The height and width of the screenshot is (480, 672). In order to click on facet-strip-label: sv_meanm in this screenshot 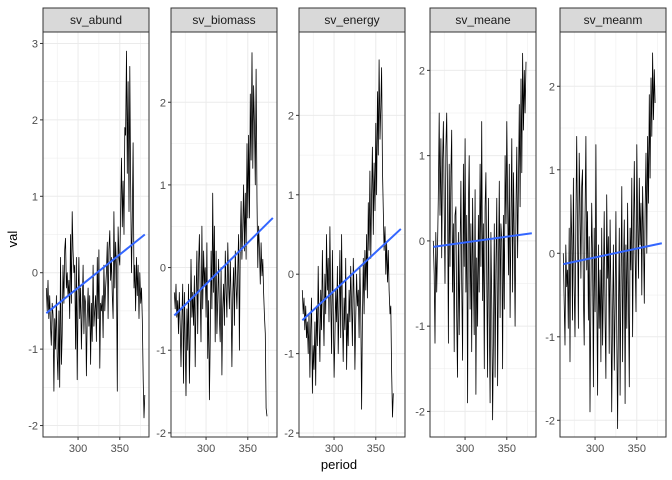, I will do `click(613, 20)`.